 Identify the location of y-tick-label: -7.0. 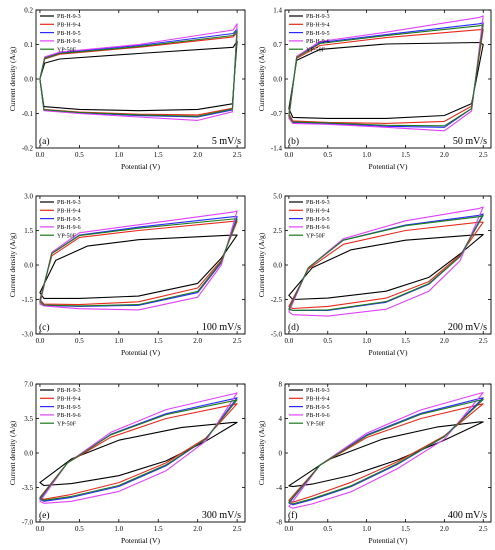
(28, 523).